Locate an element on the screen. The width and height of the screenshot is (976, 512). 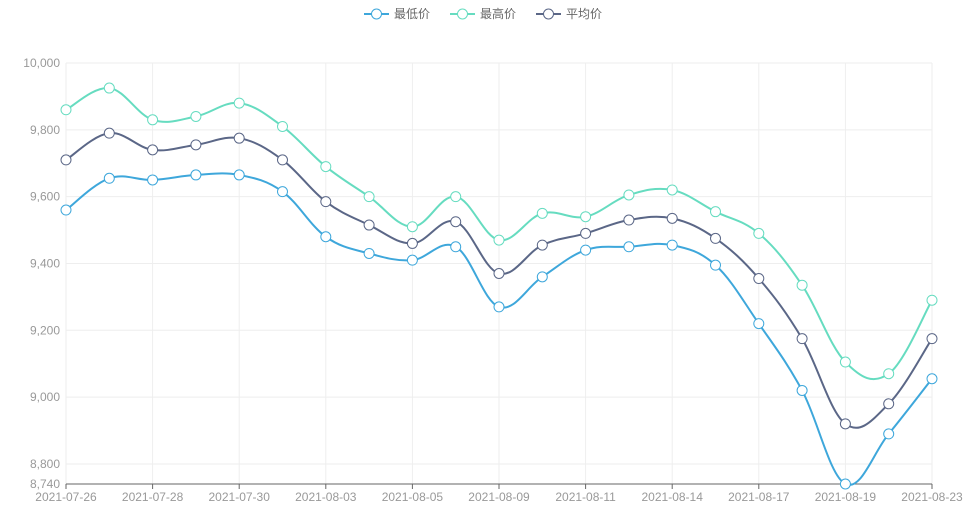
legend-item-2: 平均价 is located at coordinates (569, 14).